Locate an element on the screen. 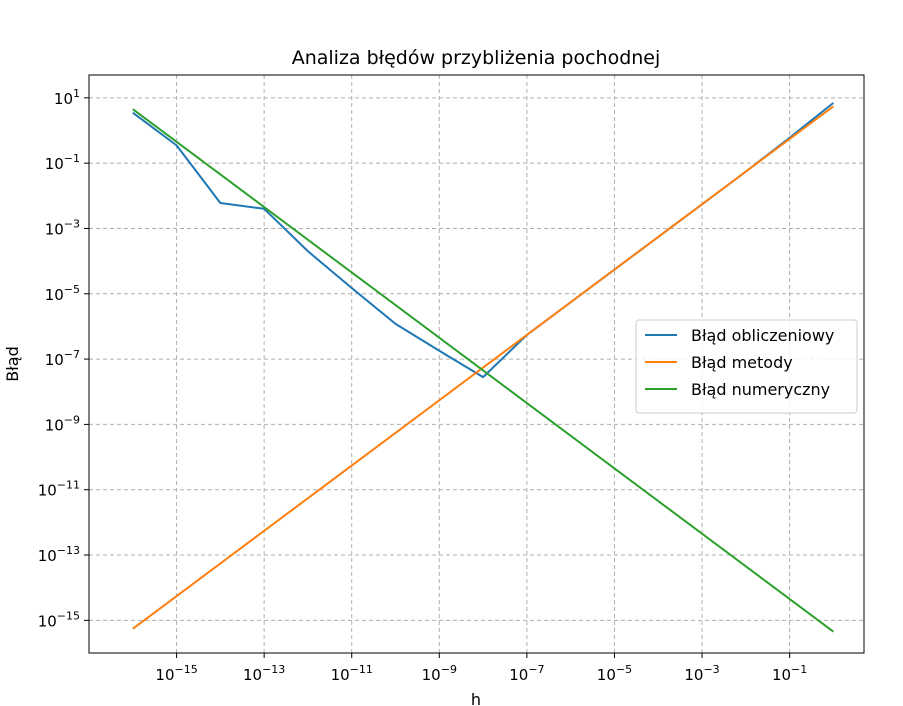 This screenshot has height=706, width=903. x-tick-label: 10⁻¹ is located at coordinates (789, 673).